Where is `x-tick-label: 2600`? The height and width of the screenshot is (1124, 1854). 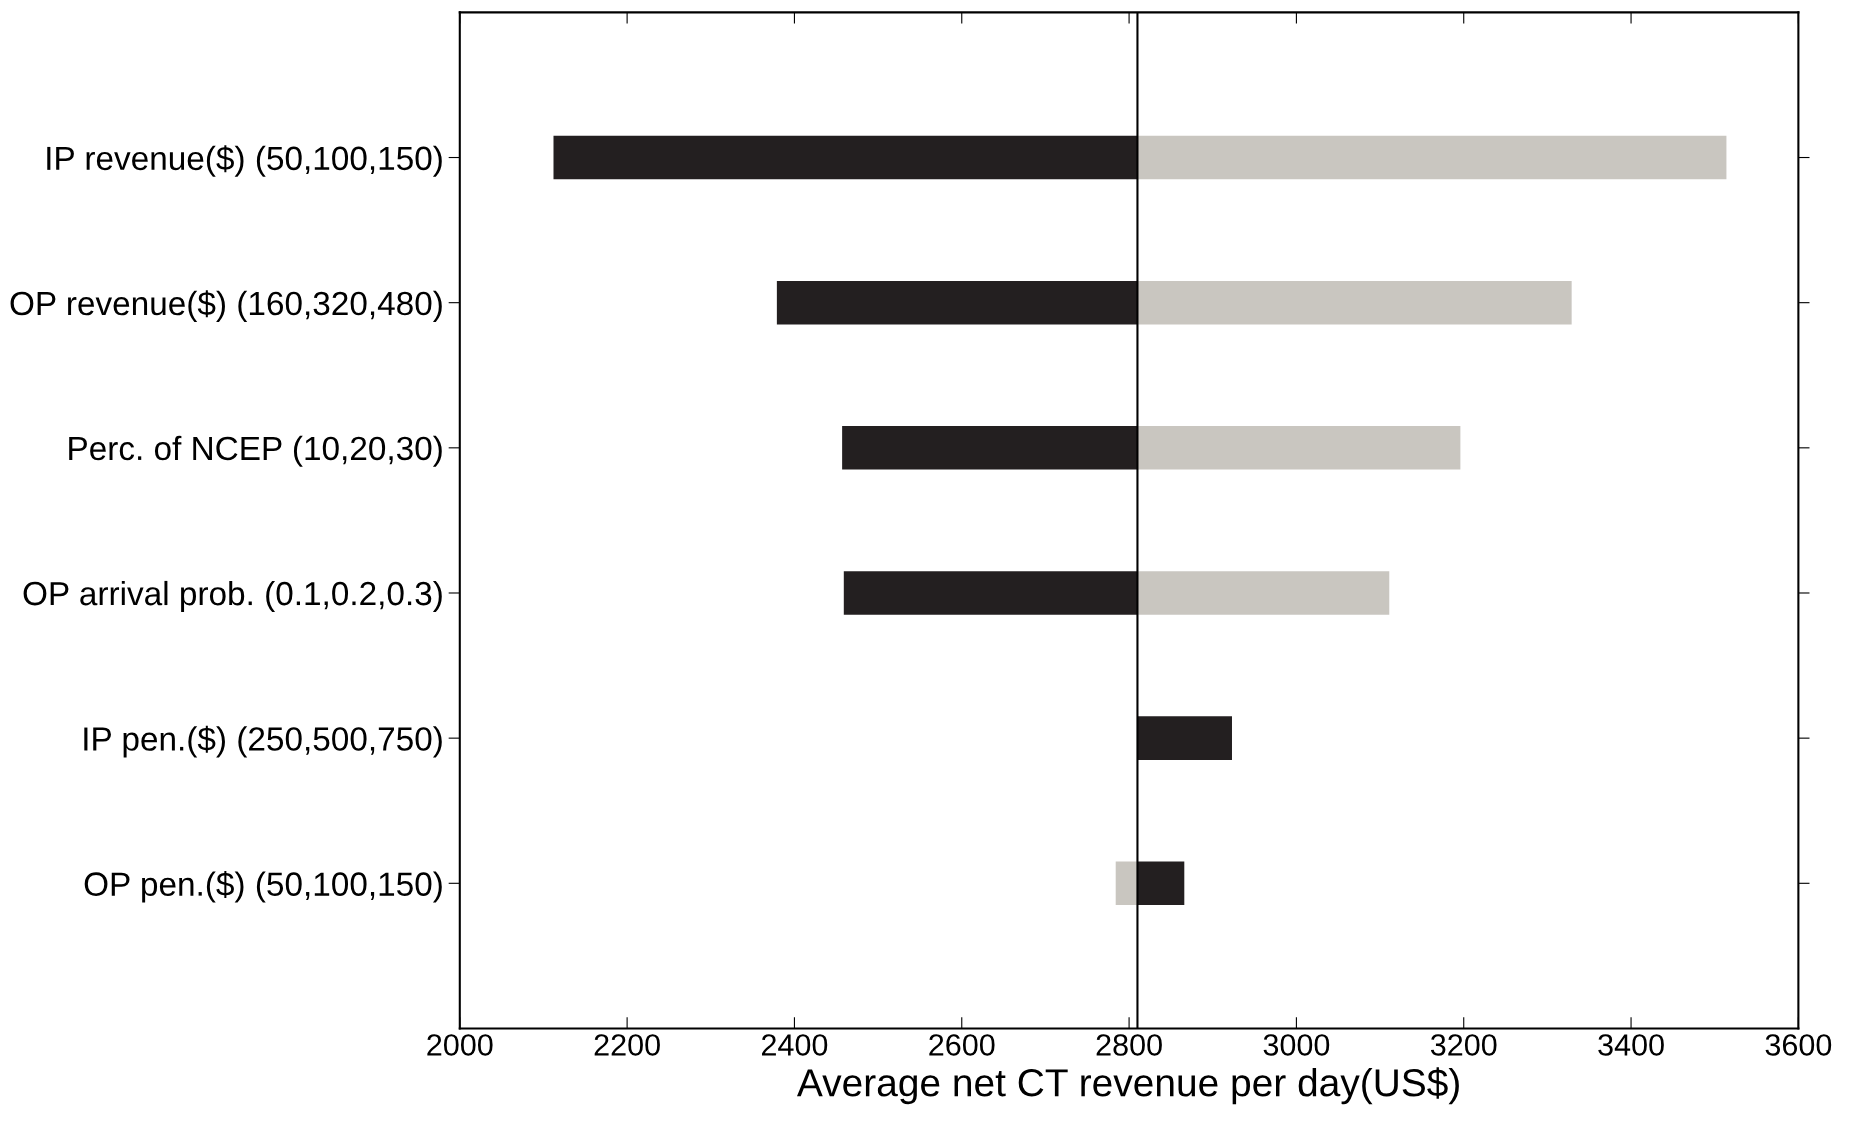 x-tick-label: 2600 is located at coordinates (962, 1045).